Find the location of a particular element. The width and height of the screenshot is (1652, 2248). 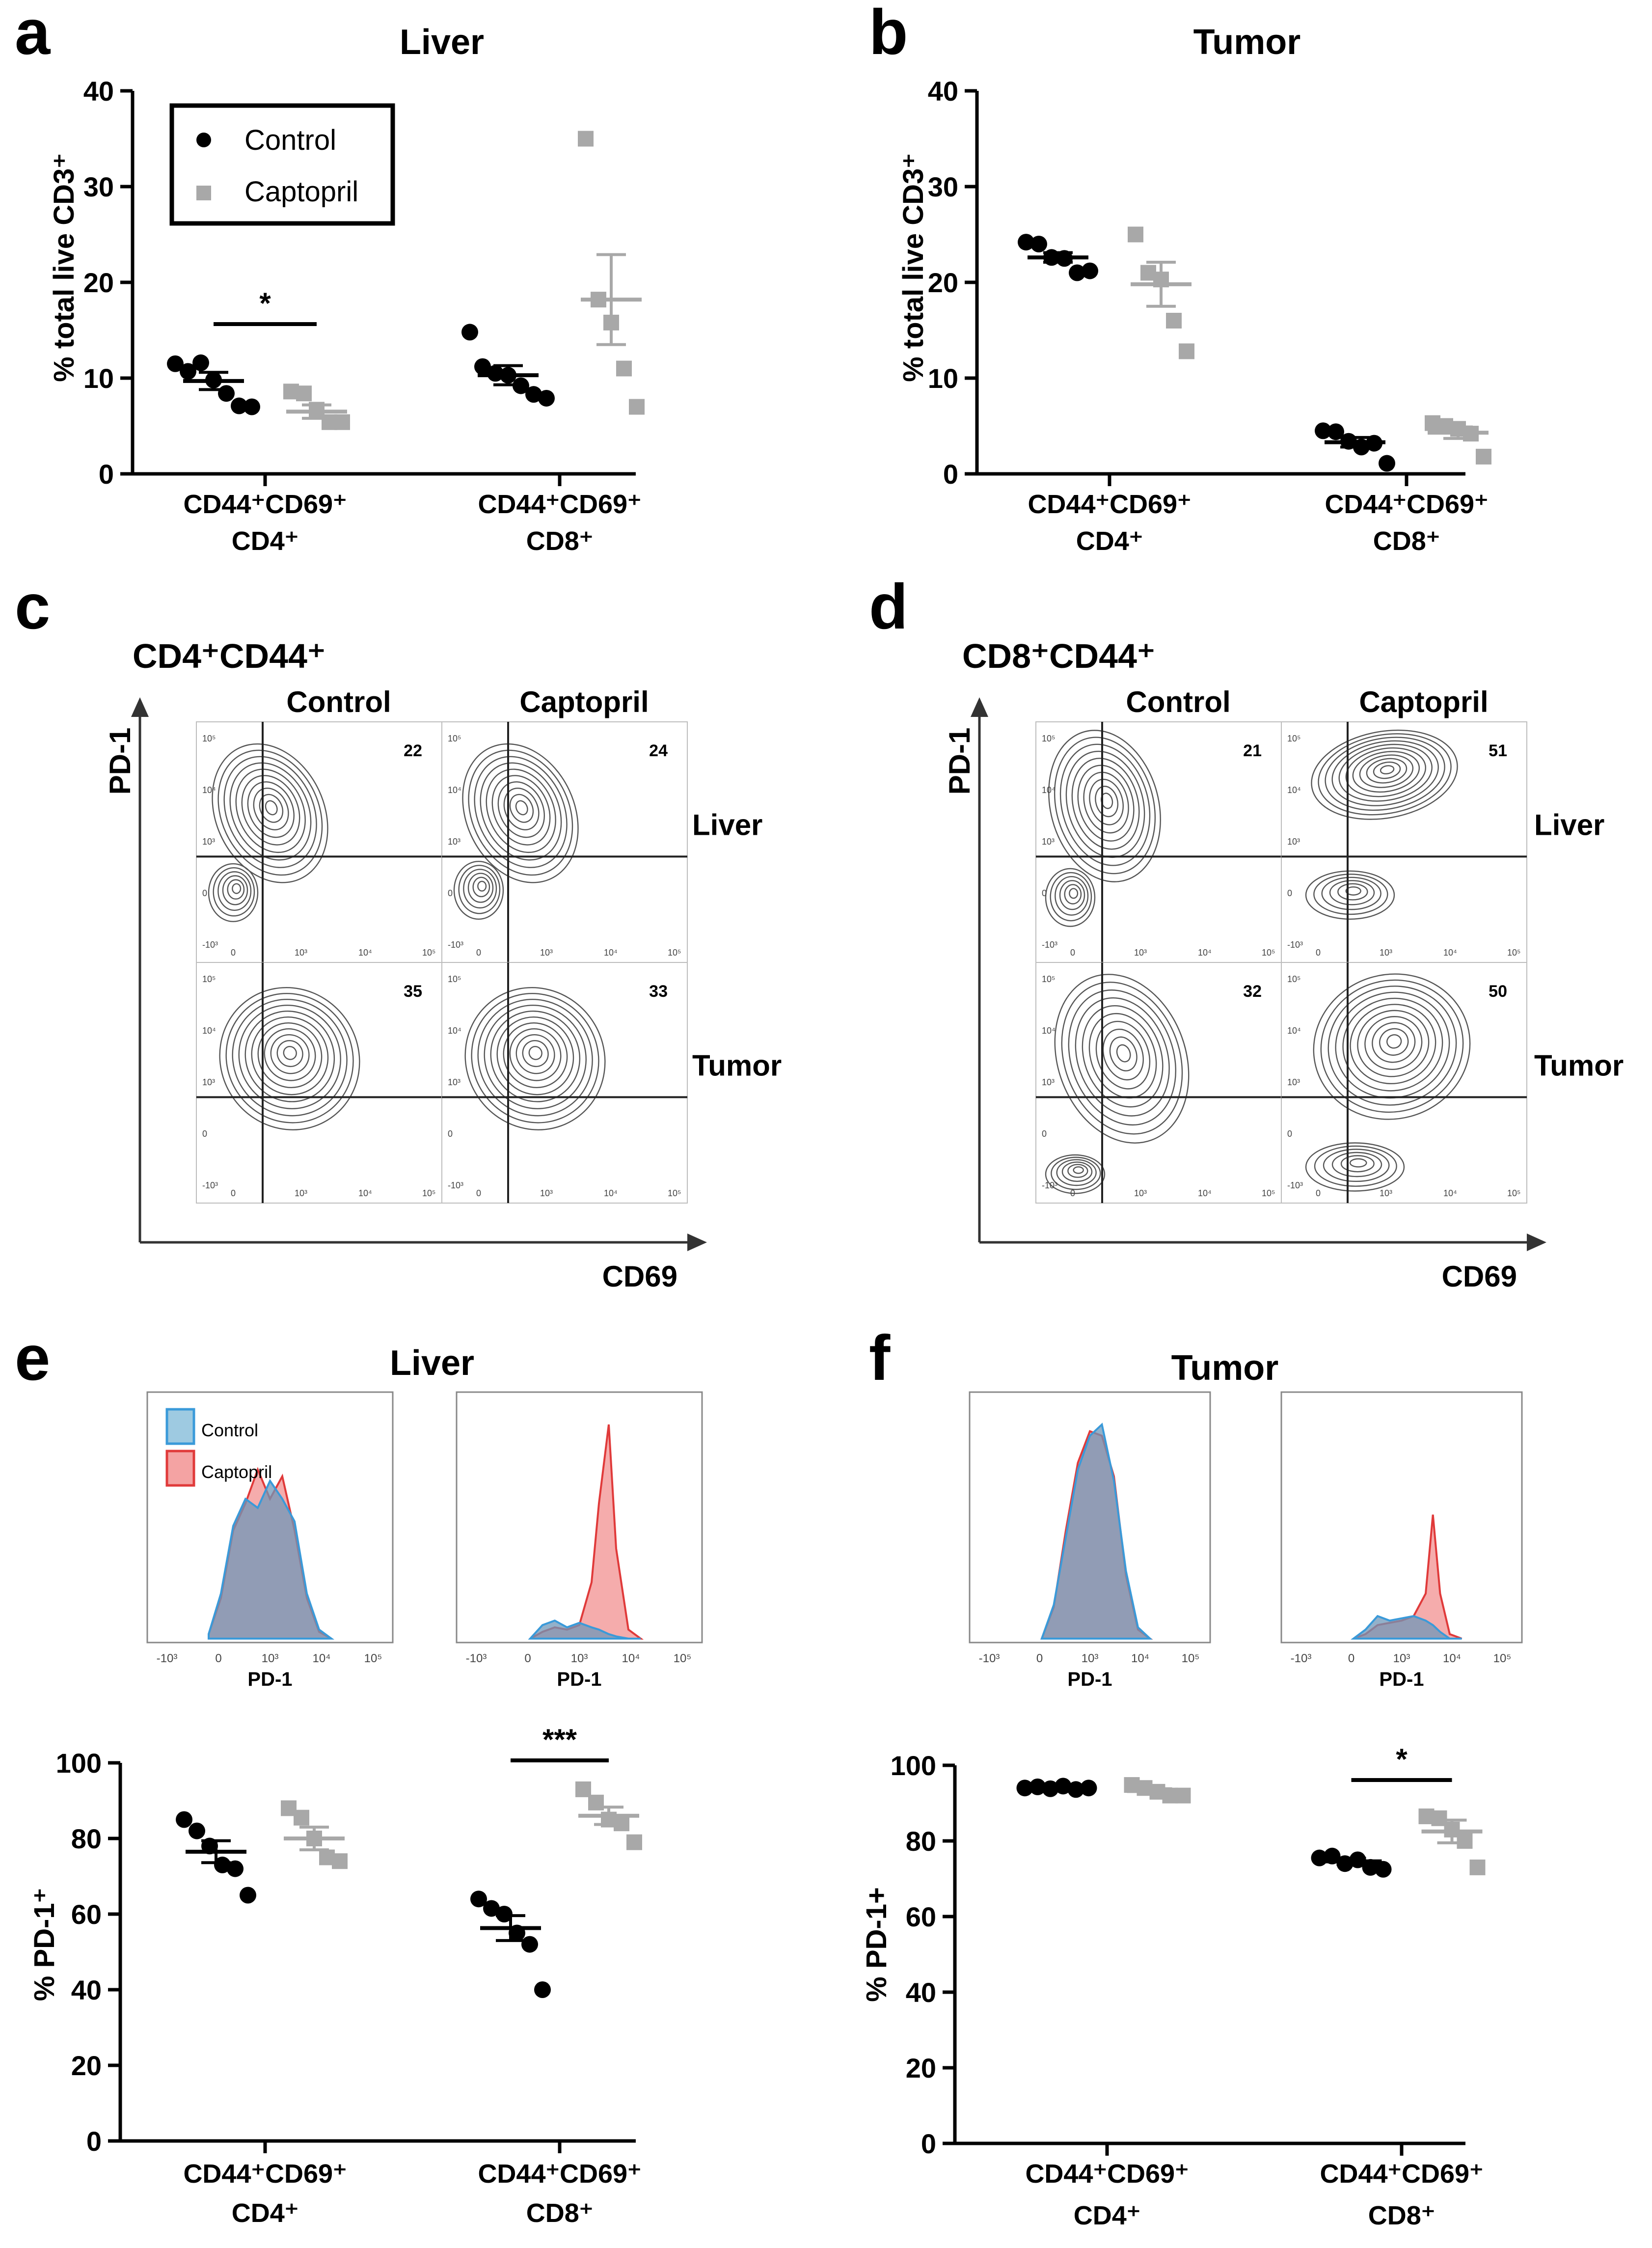

legend-label-control: Control is located at coordinates (229, 1430).